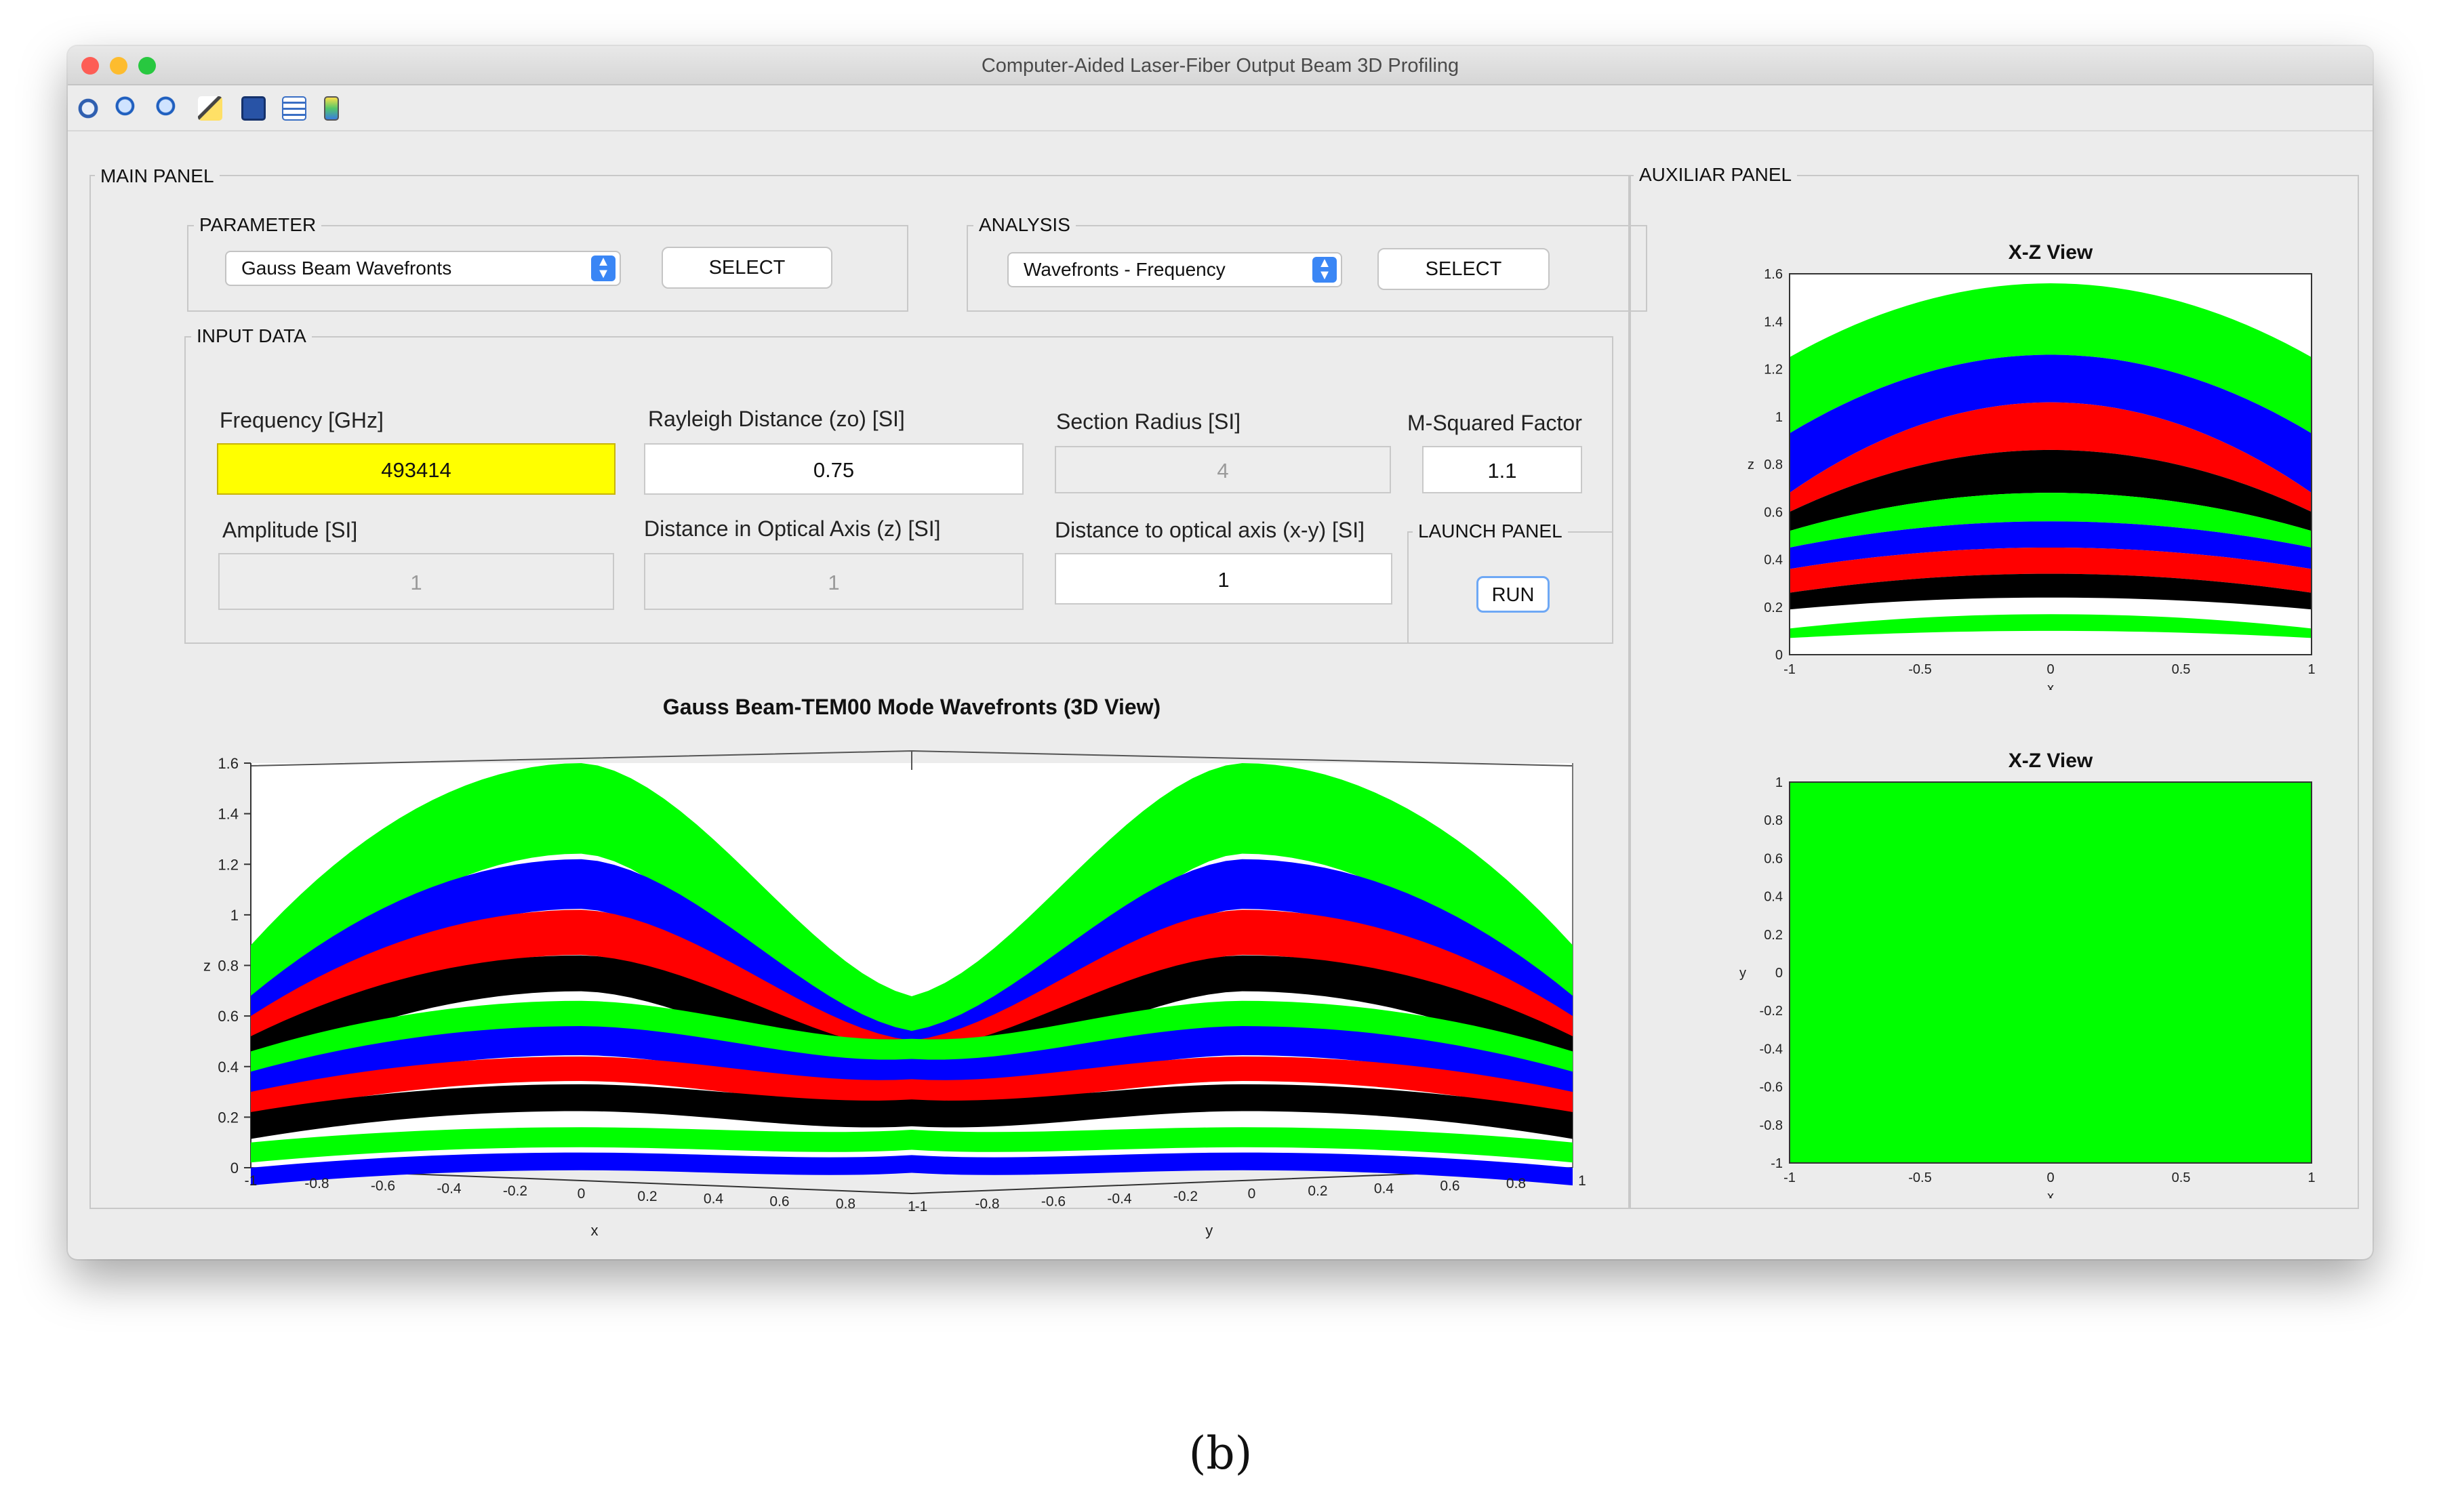 The height and width of the screenshot is (1512, 2441). Describe the element at coordinates (228, 763) in the screenshot. I see `z-tick-label: 1.6` at that location.